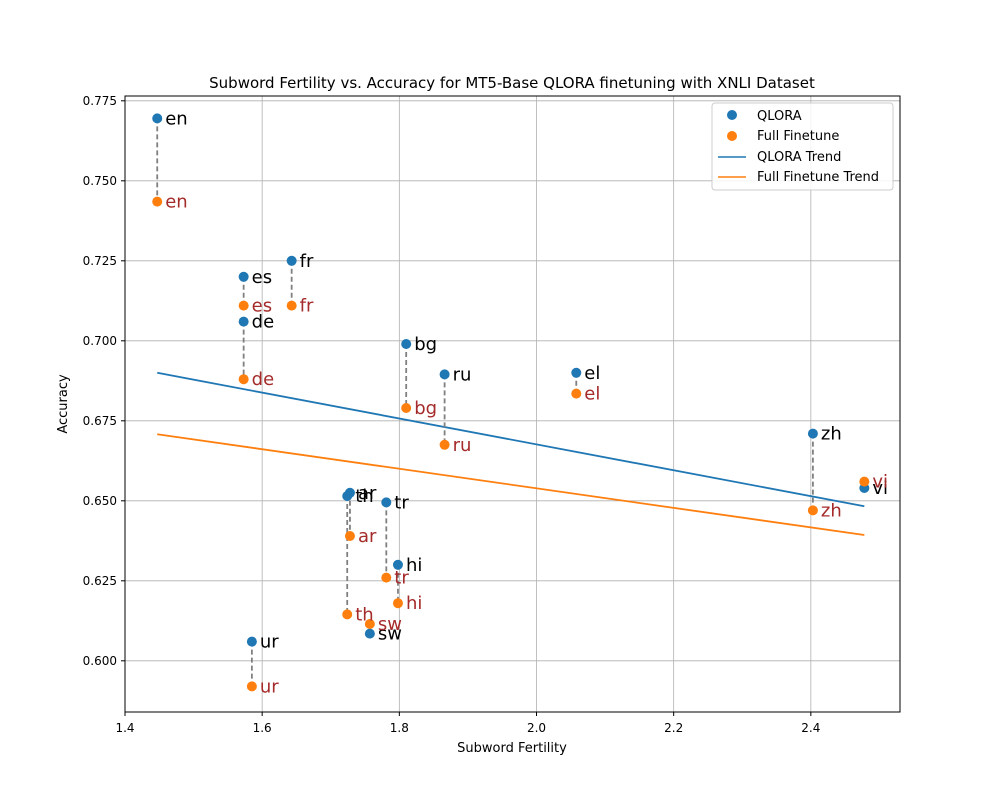 This screenshot has width=1000, height=800. What do you see at coordinates (414, 565) in the screenshot?
I see `qlora-label-hi: hi` at bounding box center [414, 565].